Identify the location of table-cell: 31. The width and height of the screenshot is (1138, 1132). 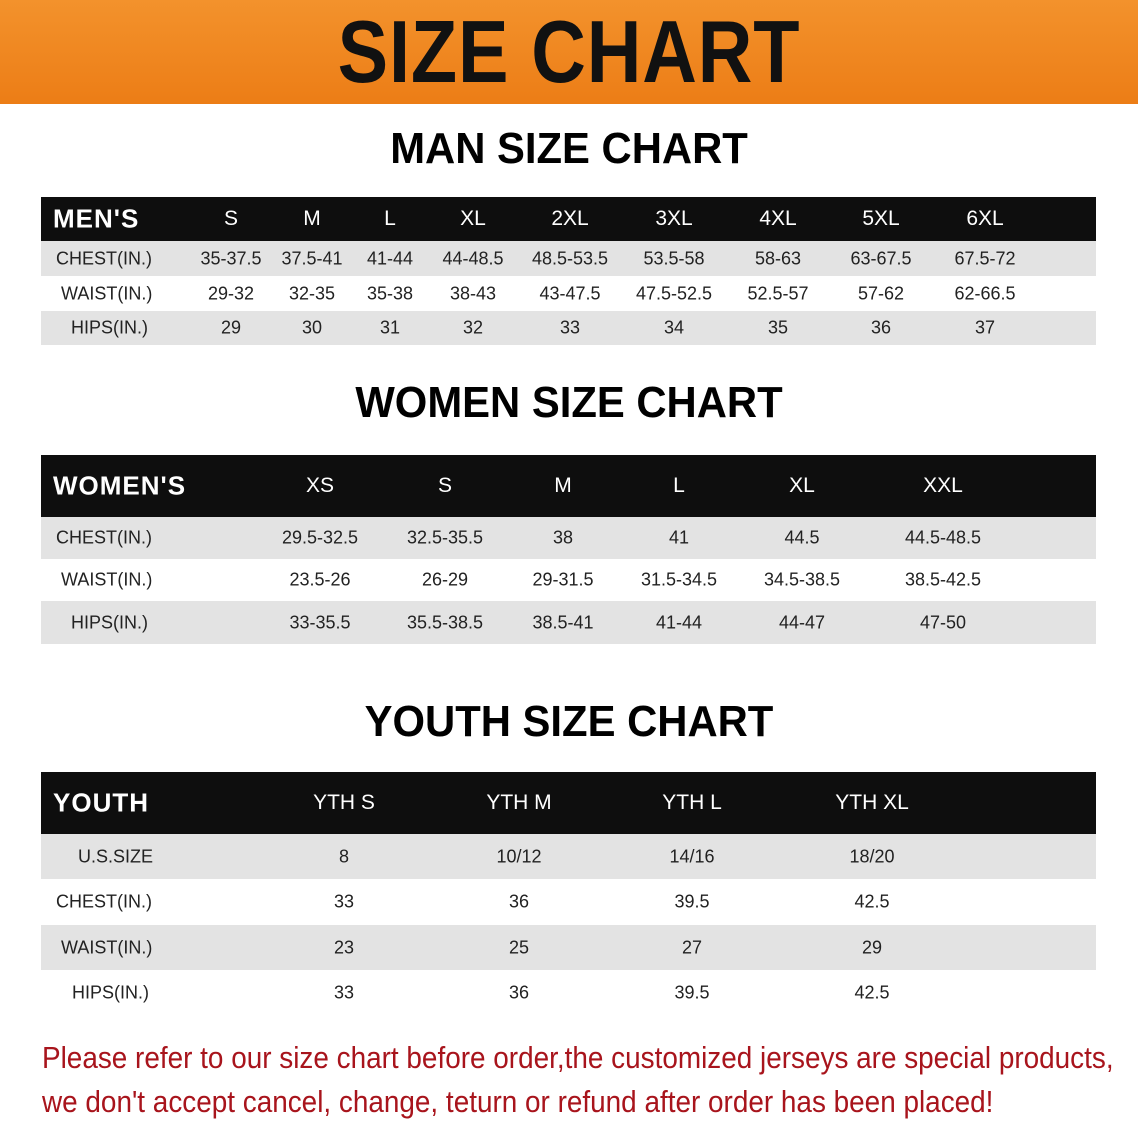
(390, 327).